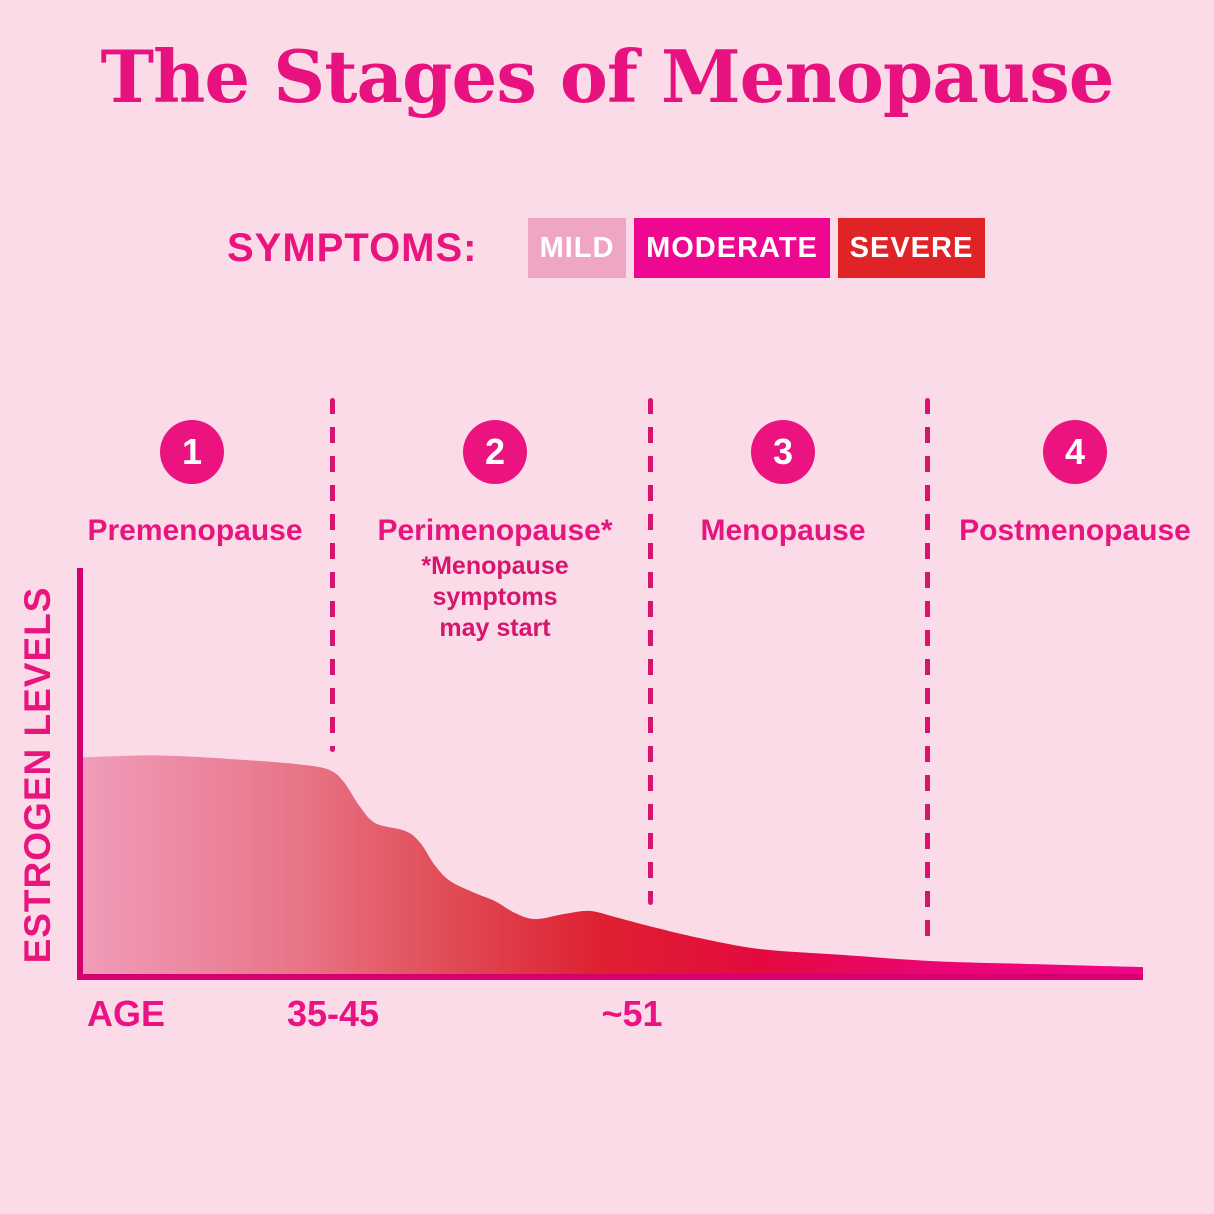  What do you see at coordinates (495, 566) in the screenshot?
I see `stage-2-note-line-1: *Menopause` at bounding box center [495, 566].